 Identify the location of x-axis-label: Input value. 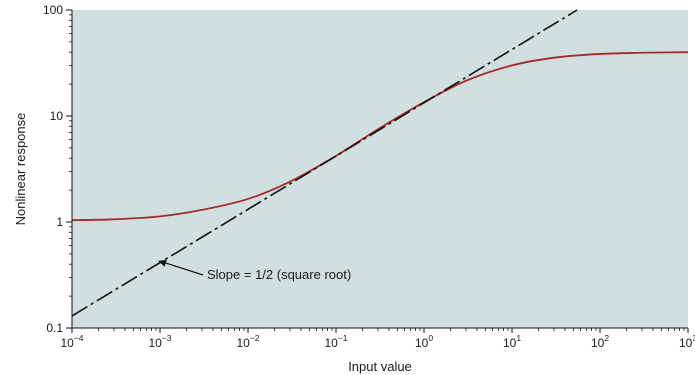
(380, 366).